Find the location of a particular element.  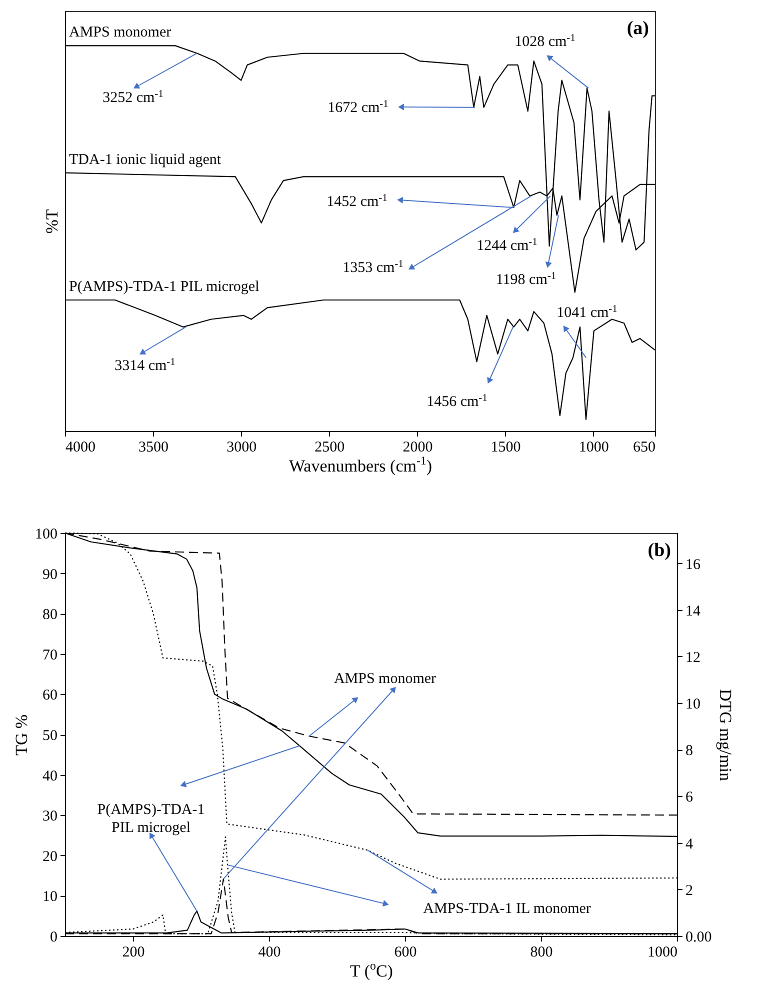

annotation: P(AMPS)-TDA-1 PIL microgel is located at coordinates (151, 819).